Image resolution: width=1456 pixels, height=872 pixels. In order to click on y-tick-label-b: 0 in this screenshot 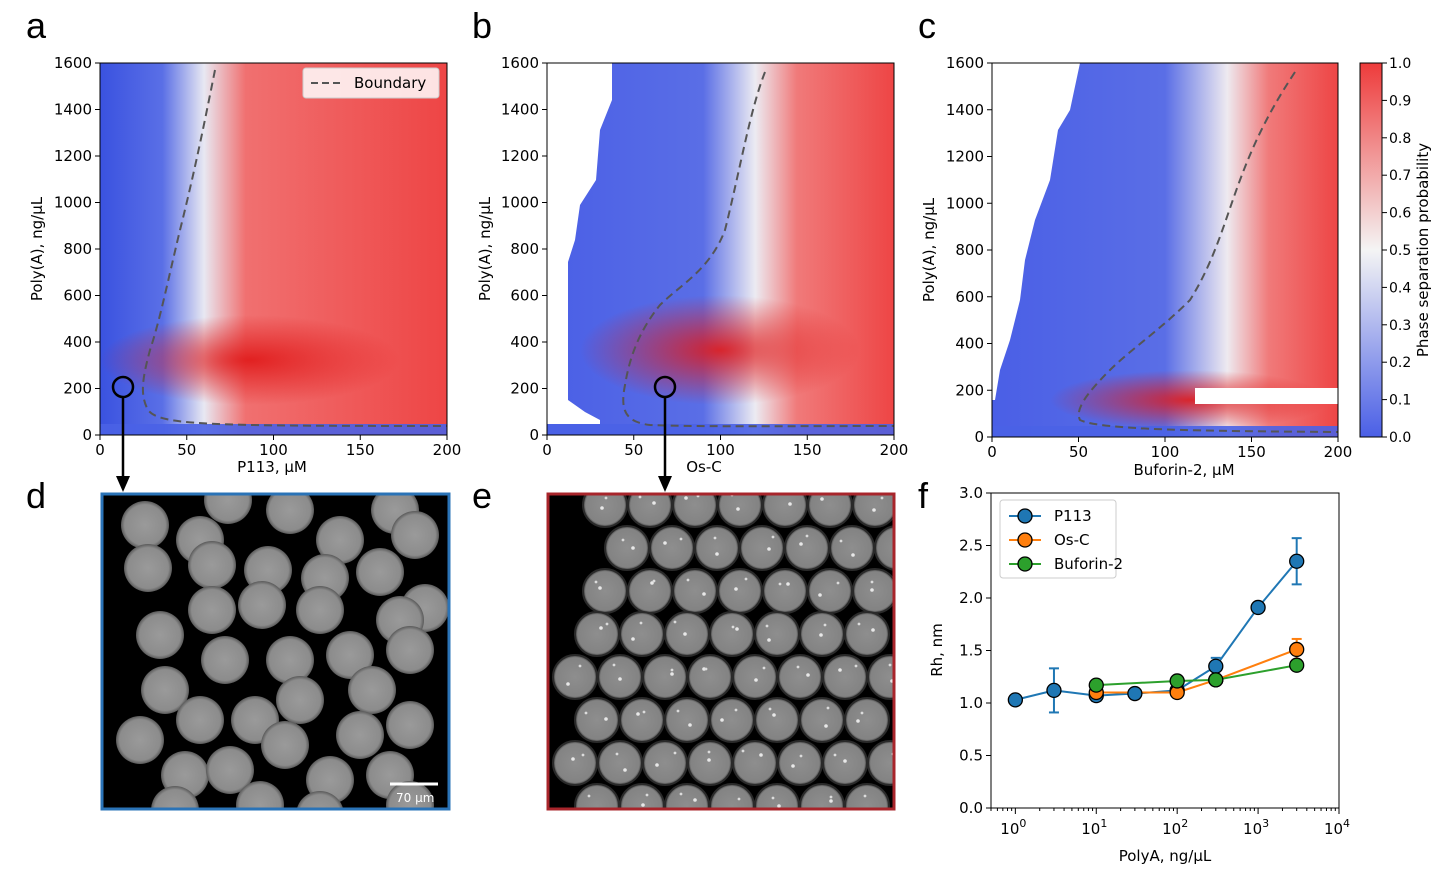, I will do `click(534, 435)`.